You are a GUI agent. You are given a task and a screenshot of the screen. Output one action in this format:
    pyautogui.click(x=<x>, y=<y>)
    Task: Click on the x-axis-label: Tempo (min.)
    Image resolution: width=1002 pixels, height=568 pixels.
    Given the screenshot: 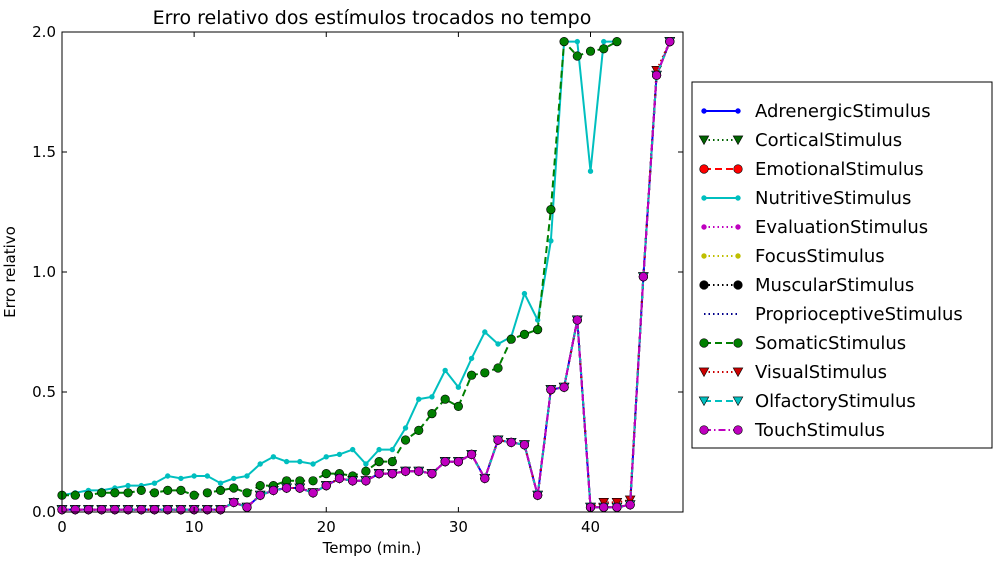 What is the action you would take?
    pyautogui.click(x=372, y=548)
    